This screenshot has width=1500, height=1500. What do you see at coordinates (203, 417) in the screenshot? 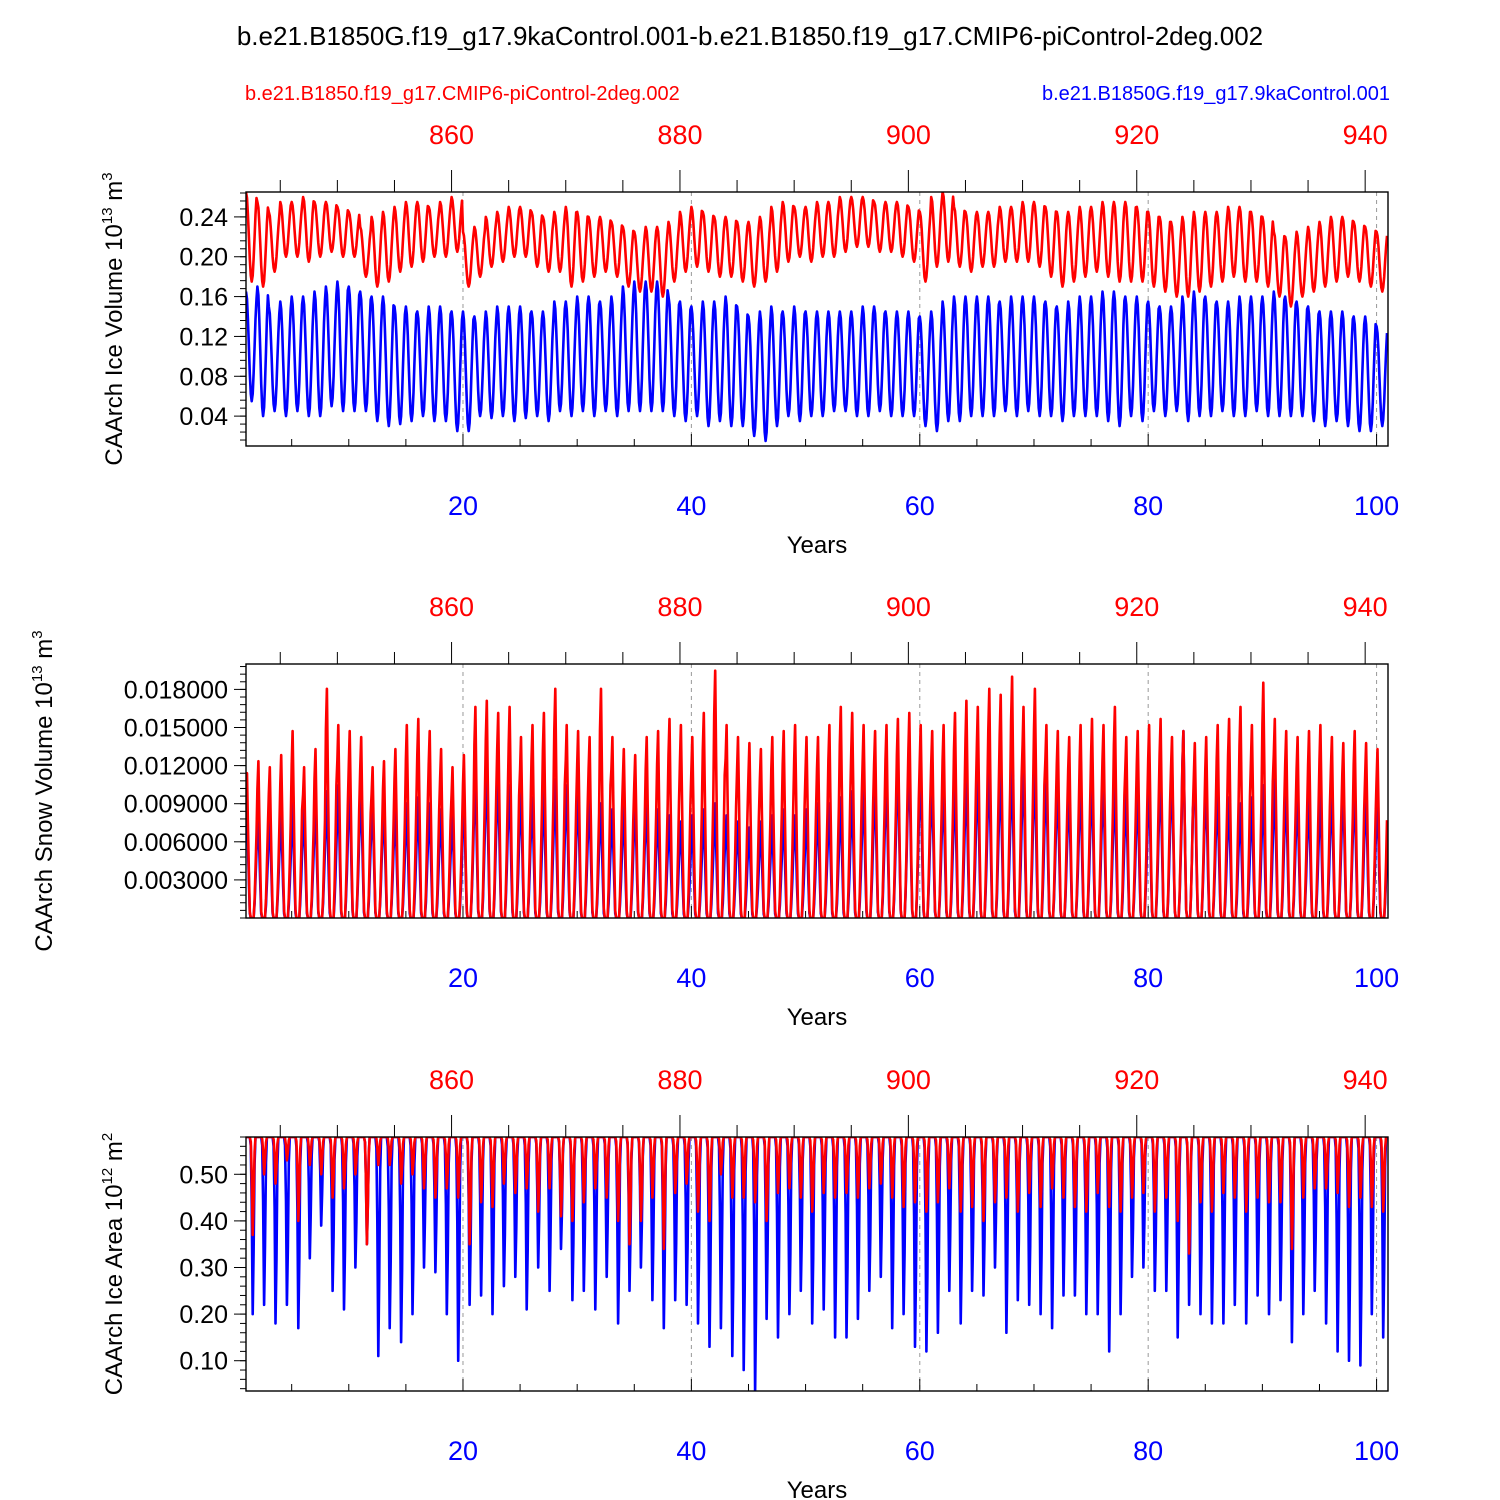
I see `y-tick-label: 0.04` at bounding box center [203, 417].